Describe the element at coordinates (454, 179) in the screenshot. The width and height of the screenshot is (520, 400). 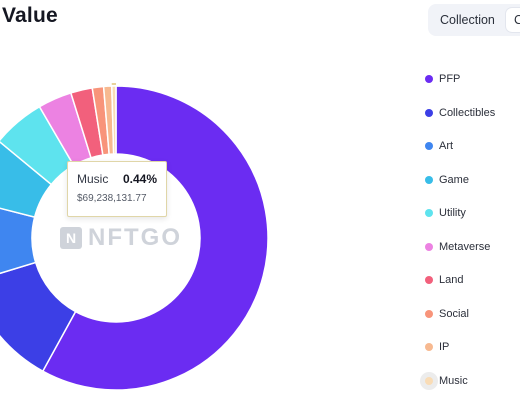
I see `legend-label: Game` at that location.